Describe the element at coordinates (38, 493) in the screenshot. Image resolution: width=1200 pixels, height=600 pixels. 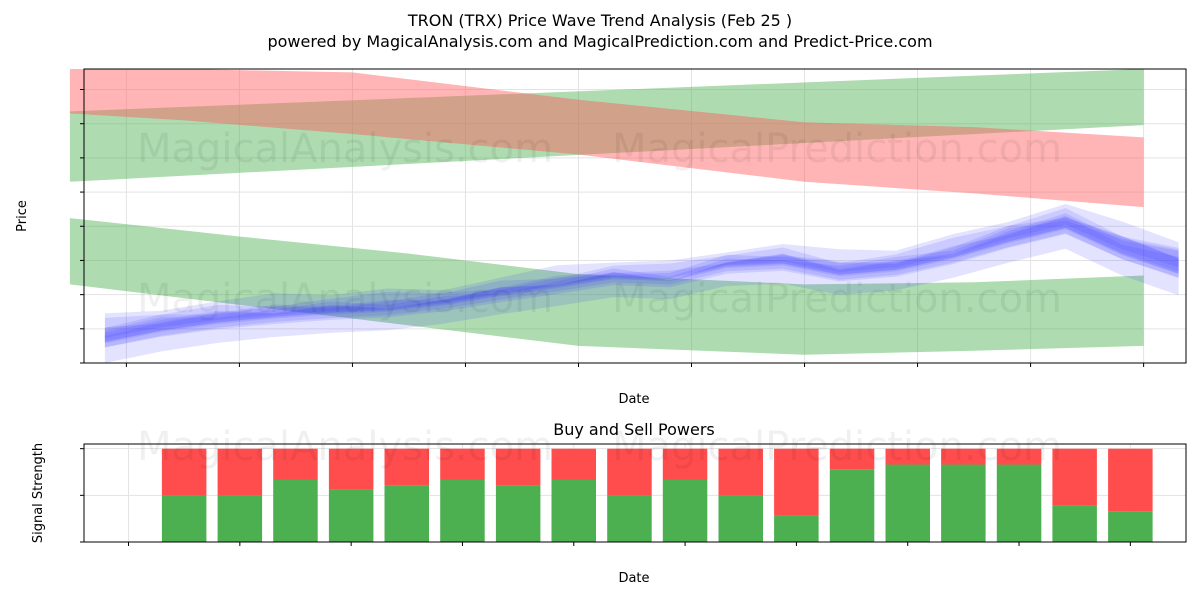
I see `bottom-ylabel: Signal Strength` at that location.